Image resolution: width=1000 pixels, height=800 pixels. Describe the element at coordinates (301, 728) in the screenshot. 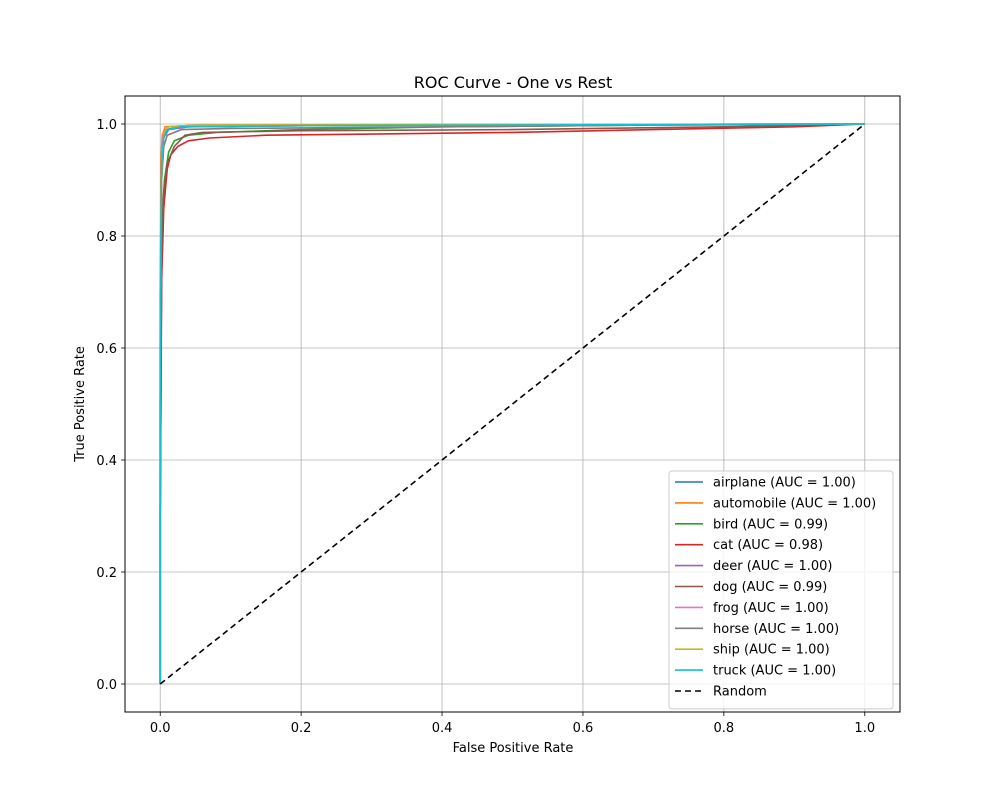

I see `x-tick-label: 0.2` at that location.